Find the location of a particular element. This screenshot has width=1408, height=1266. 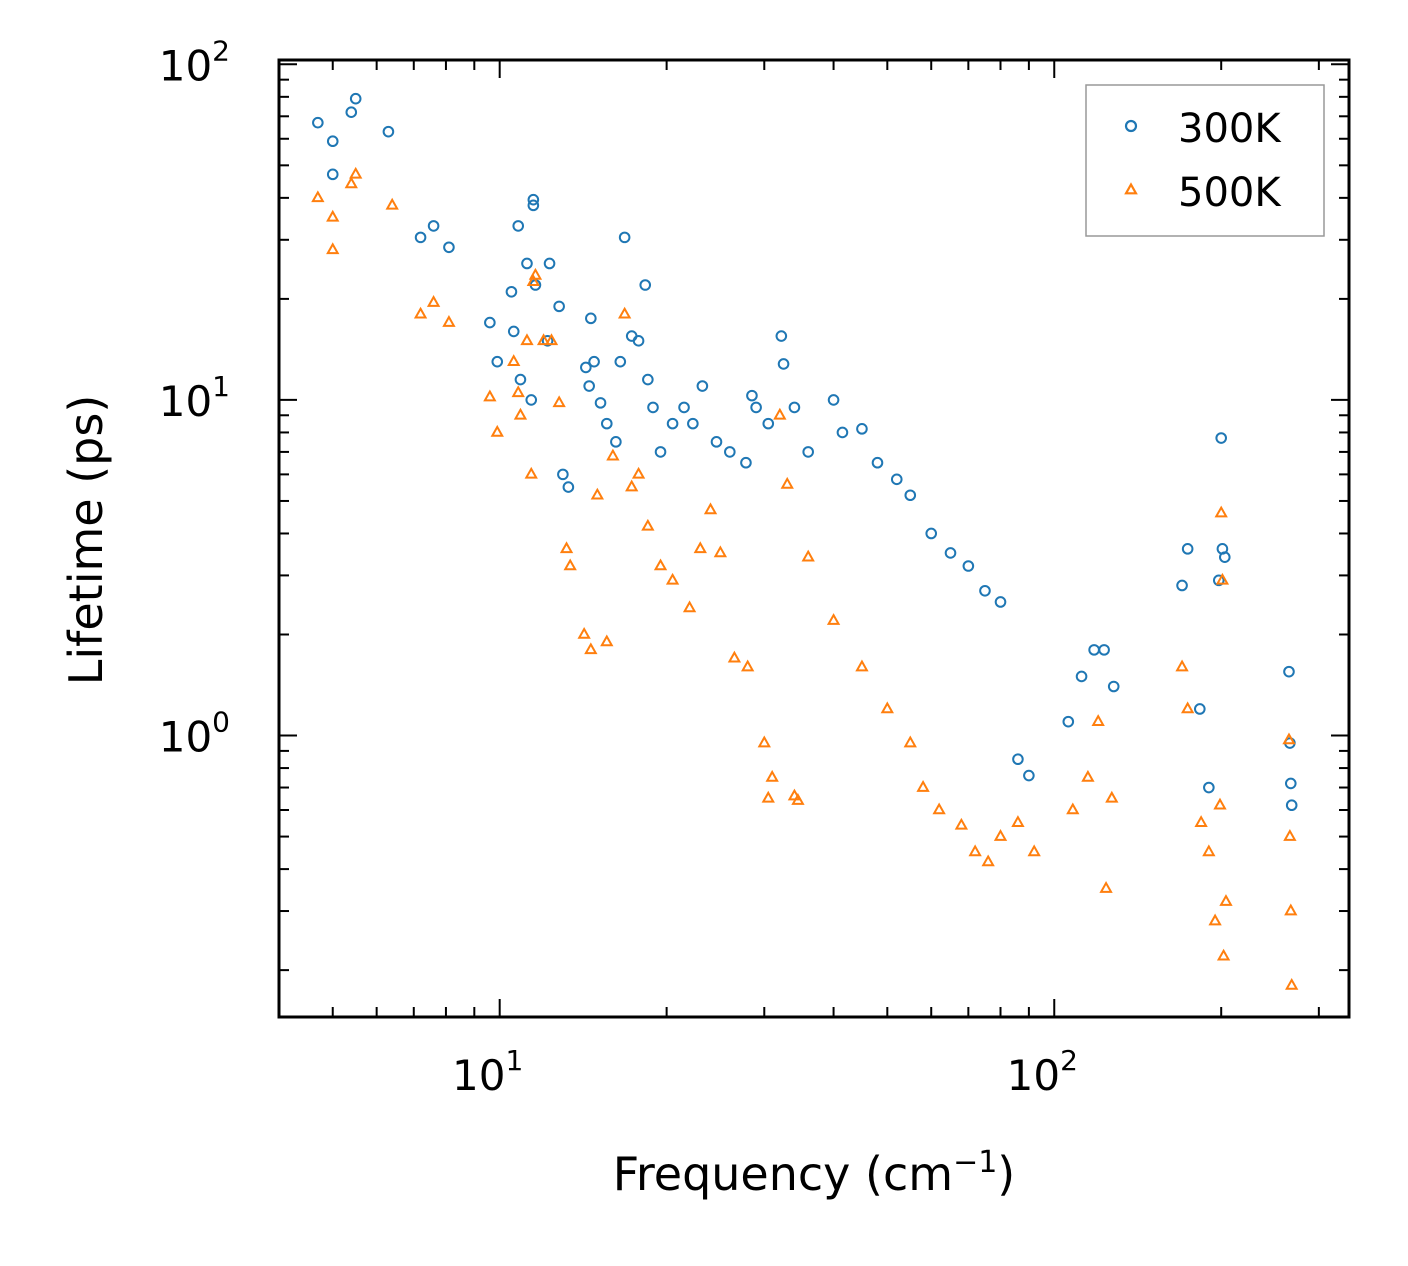

x-axis-label: Frequency (cm−1) is located at coordinates (814, 1173).